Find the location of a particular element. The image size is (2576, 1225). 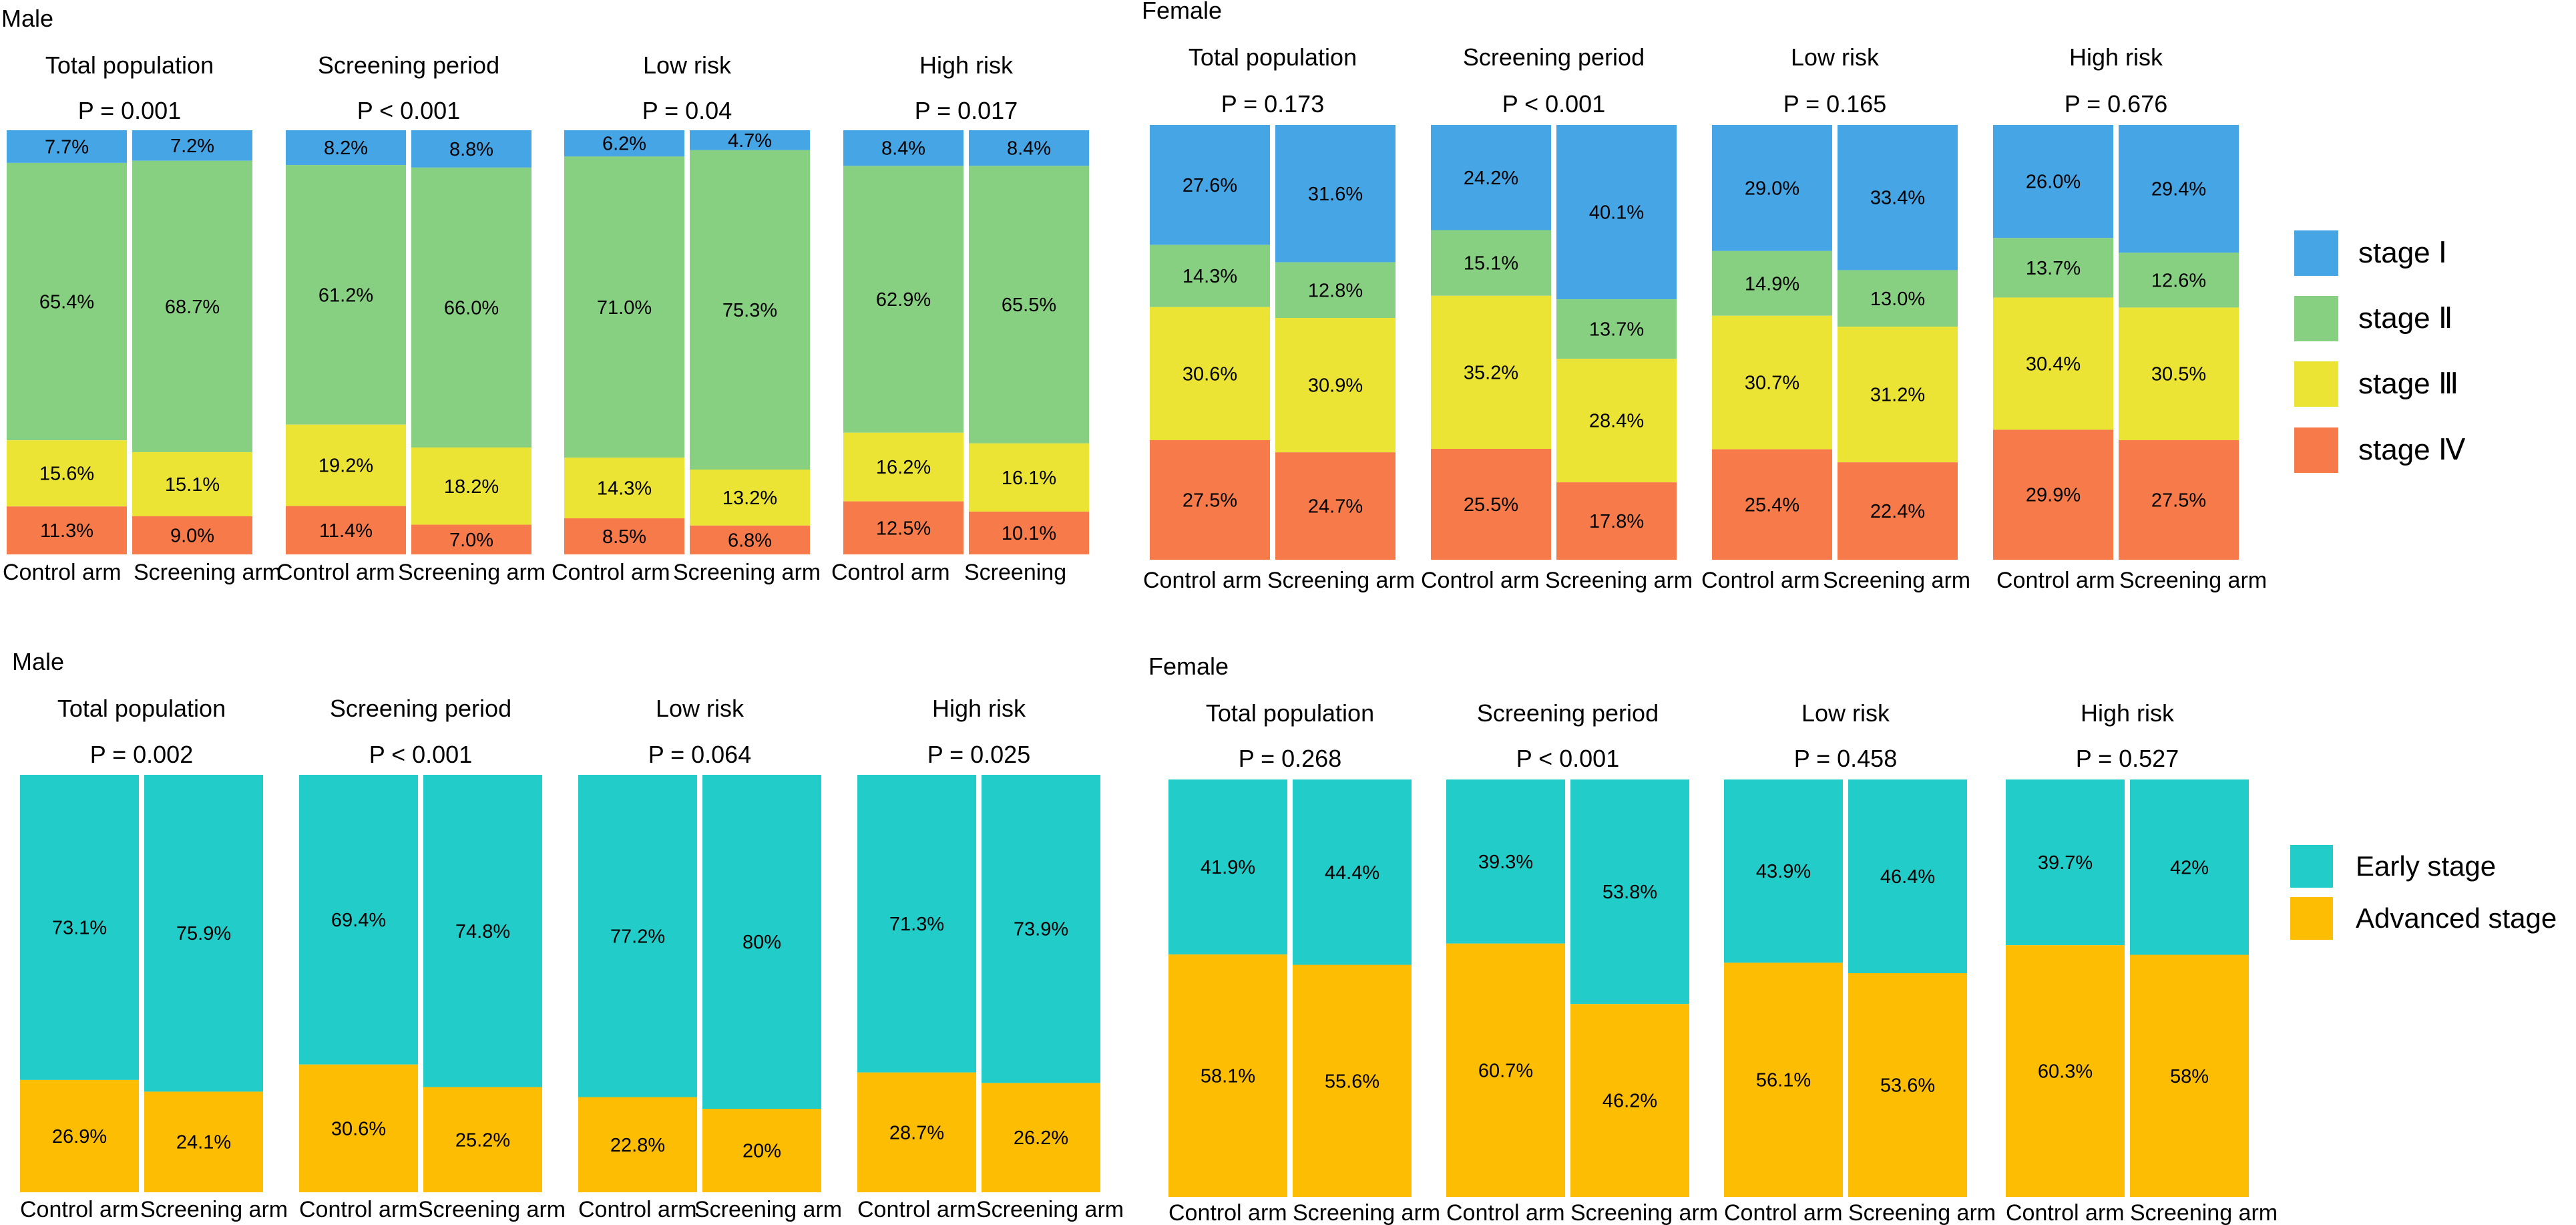

legend-label: stage Ⅳ is located at coordinates (2412, 449).